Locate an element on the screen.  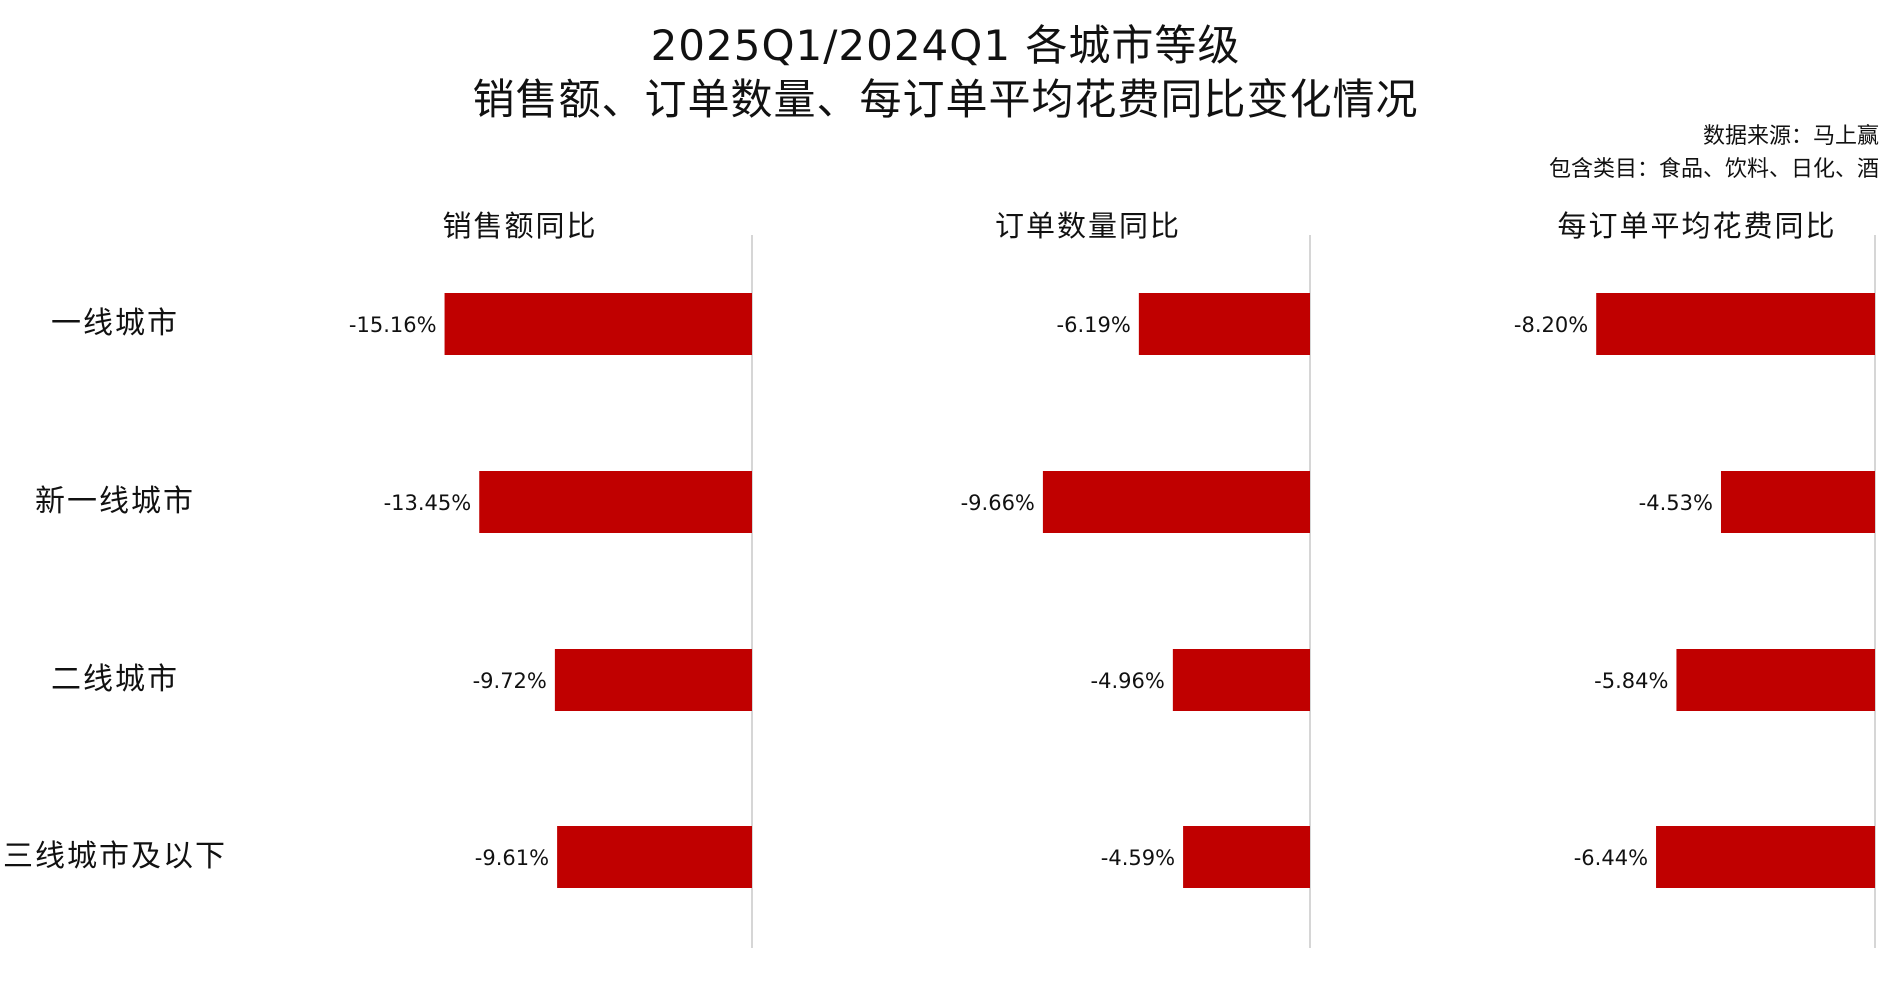
bar-s3-c1 is located at coordinates (1735, 324).